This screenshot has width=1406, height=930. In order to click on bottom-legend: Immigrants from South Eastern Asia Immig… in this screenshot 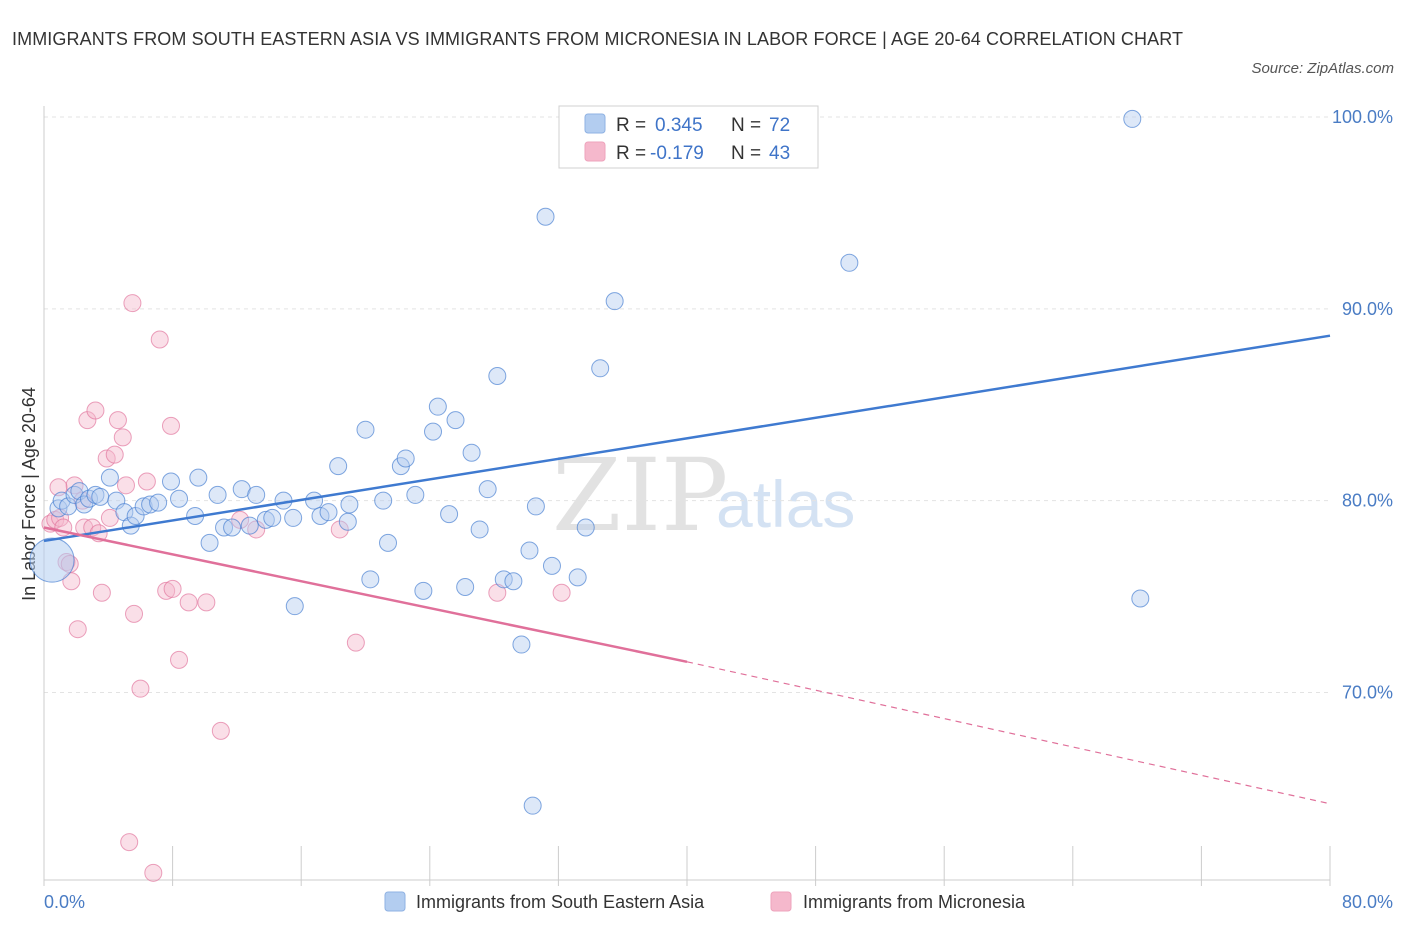, I will do `click(705, 901)`.